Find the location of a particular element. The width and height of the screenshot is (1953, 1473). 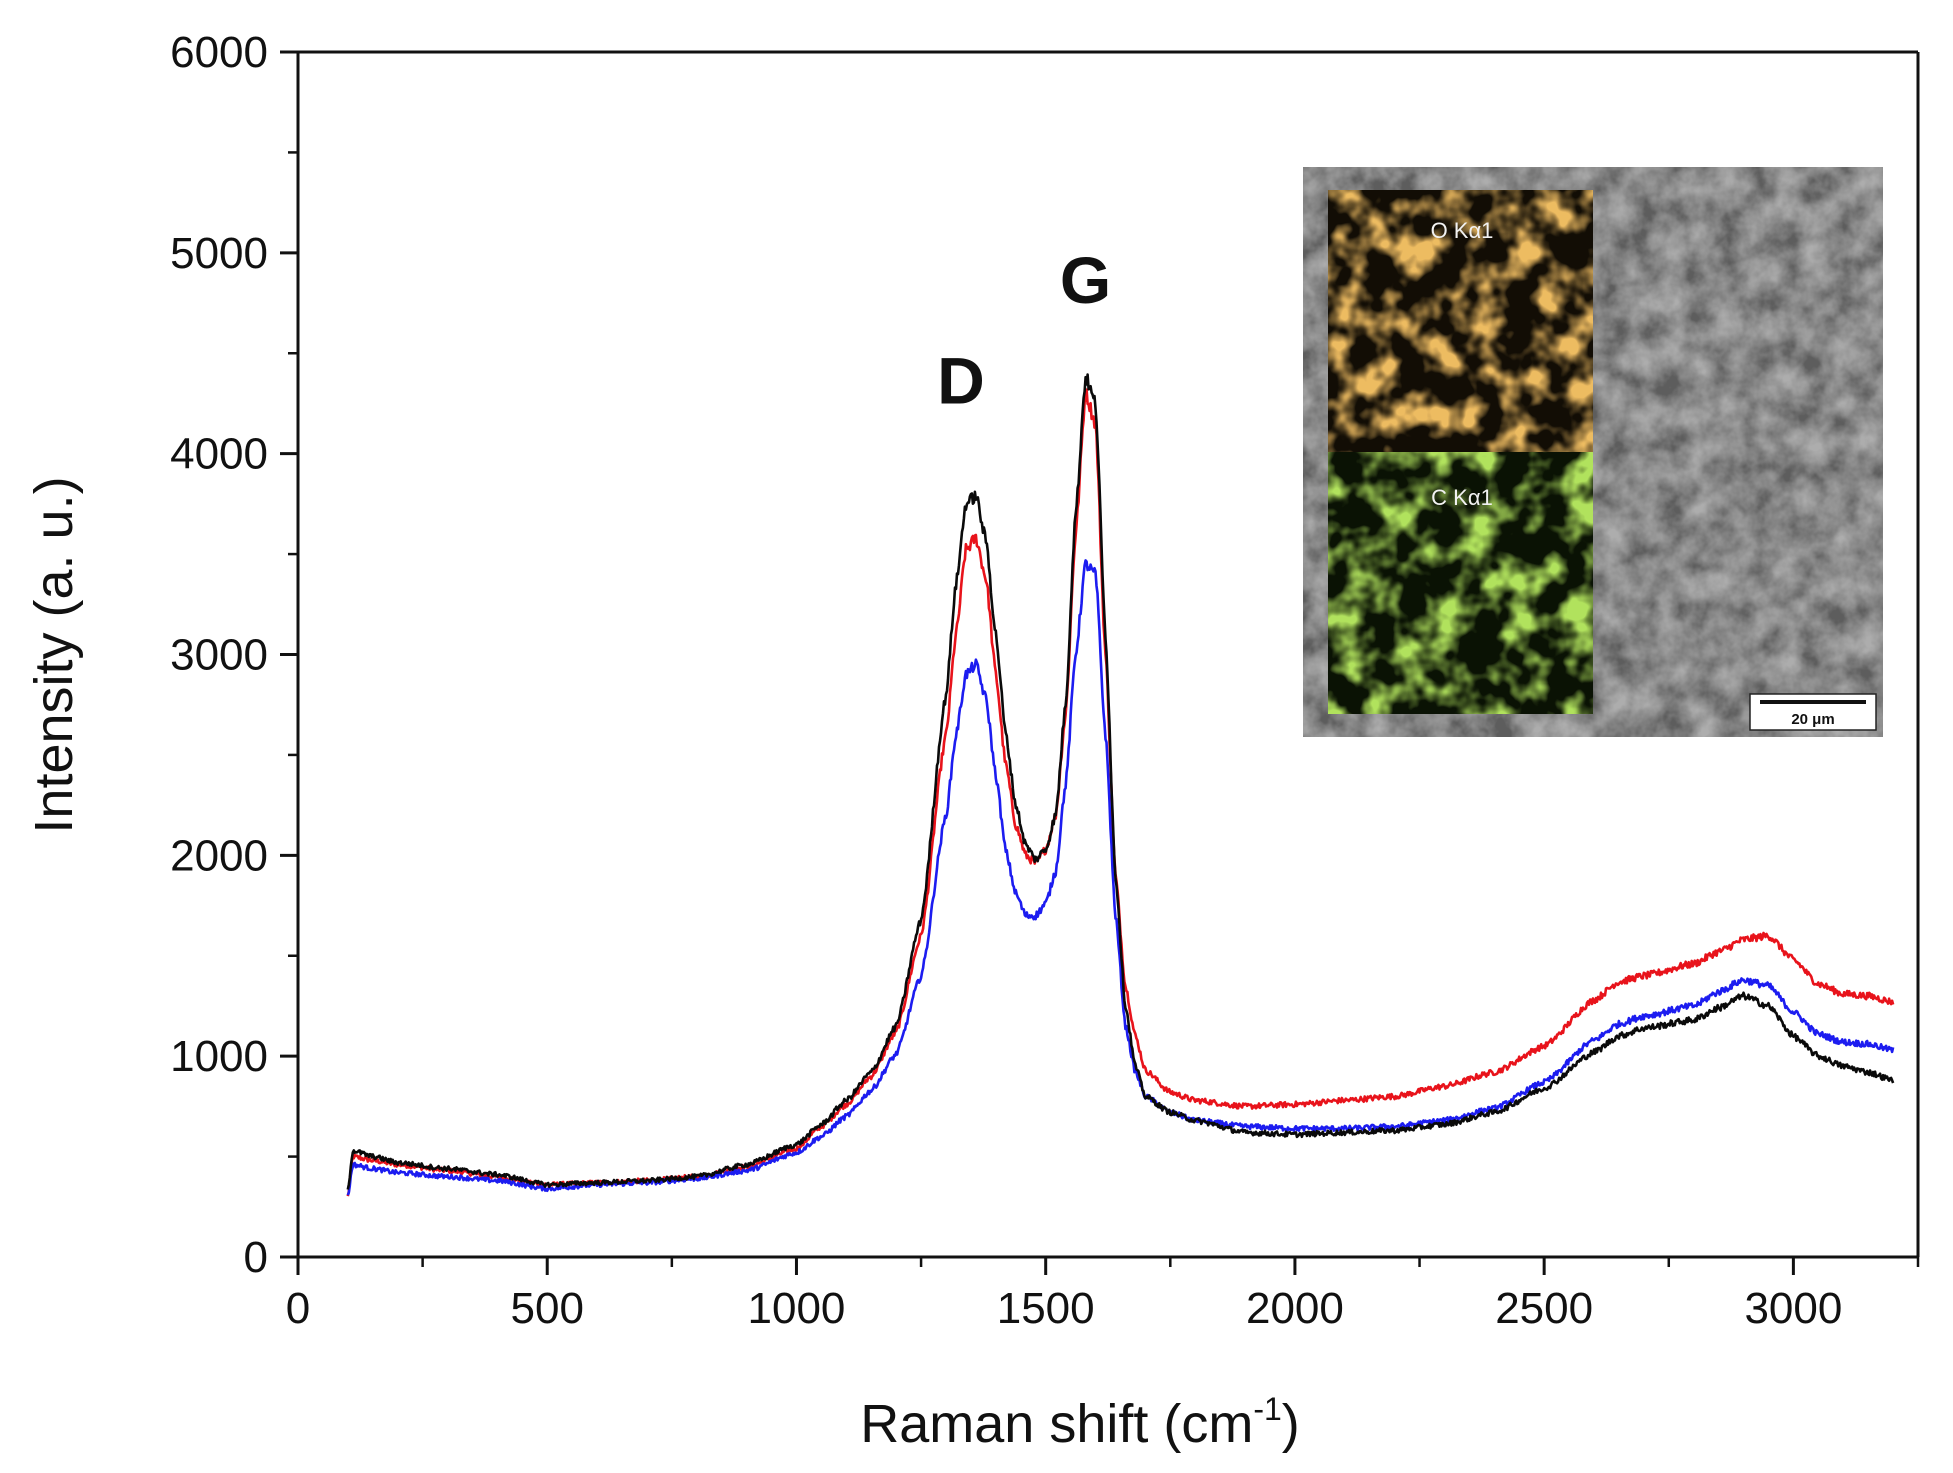

x-tick-label: 500 is located at coordinates (547, 1308).